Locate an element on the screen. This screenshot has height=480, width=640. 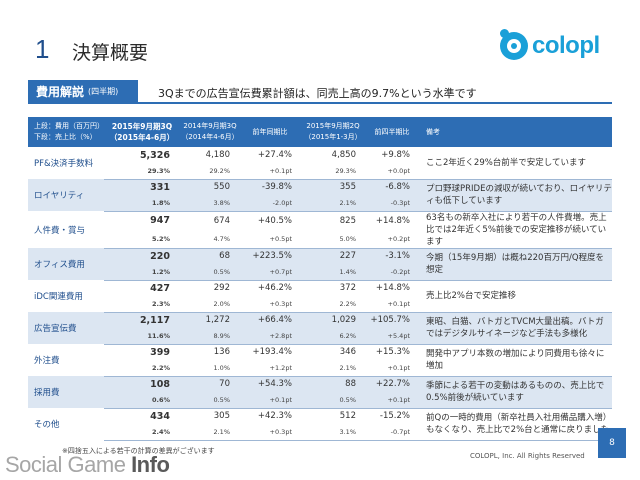
cell-top-col5: -3.1% is located at coordinates (392, 256).